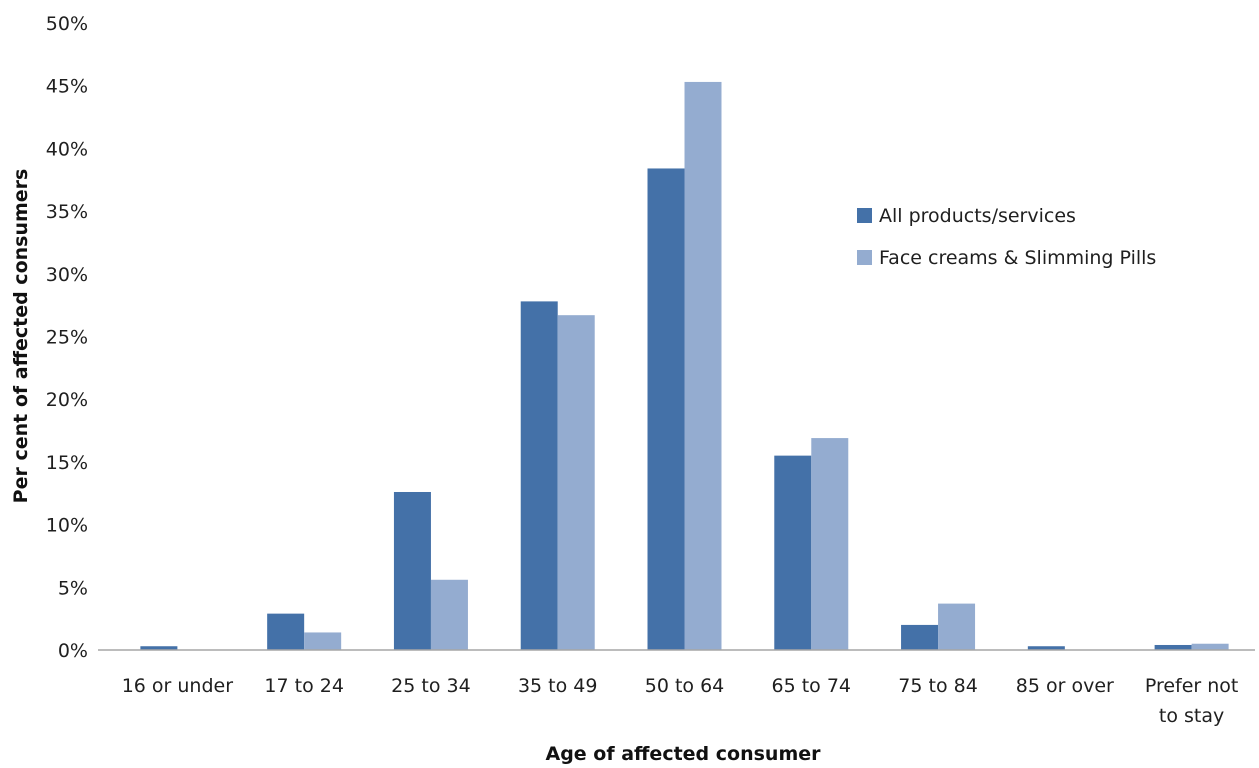 This screenshot has height=768, width=1259. Describe the element at coordinates (67, 24) in the screenshot. I see `y-tick-label: 50%` at that location.